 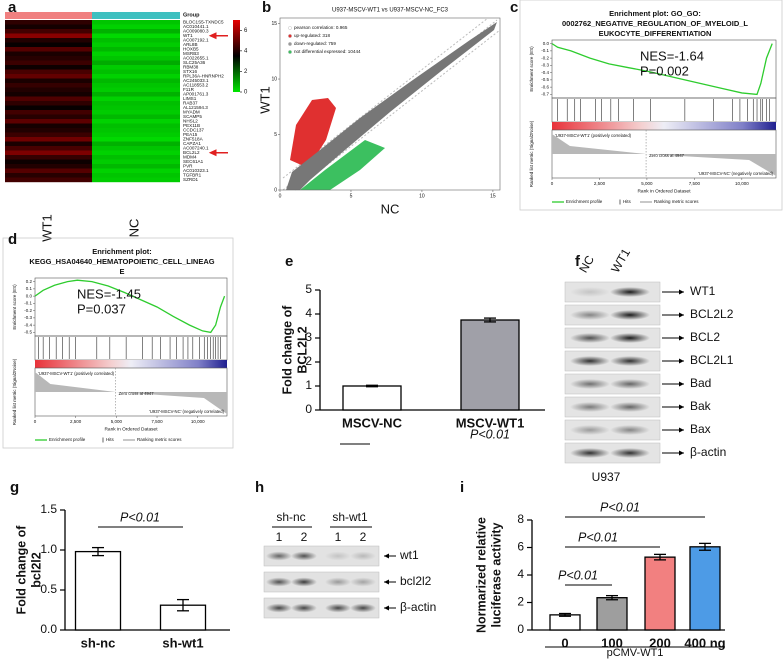 I want to click on chart-title: KEGG_HSA04640_HEMATOPOIETIC_CELL_LINEAG, so click(x=121, y=261).